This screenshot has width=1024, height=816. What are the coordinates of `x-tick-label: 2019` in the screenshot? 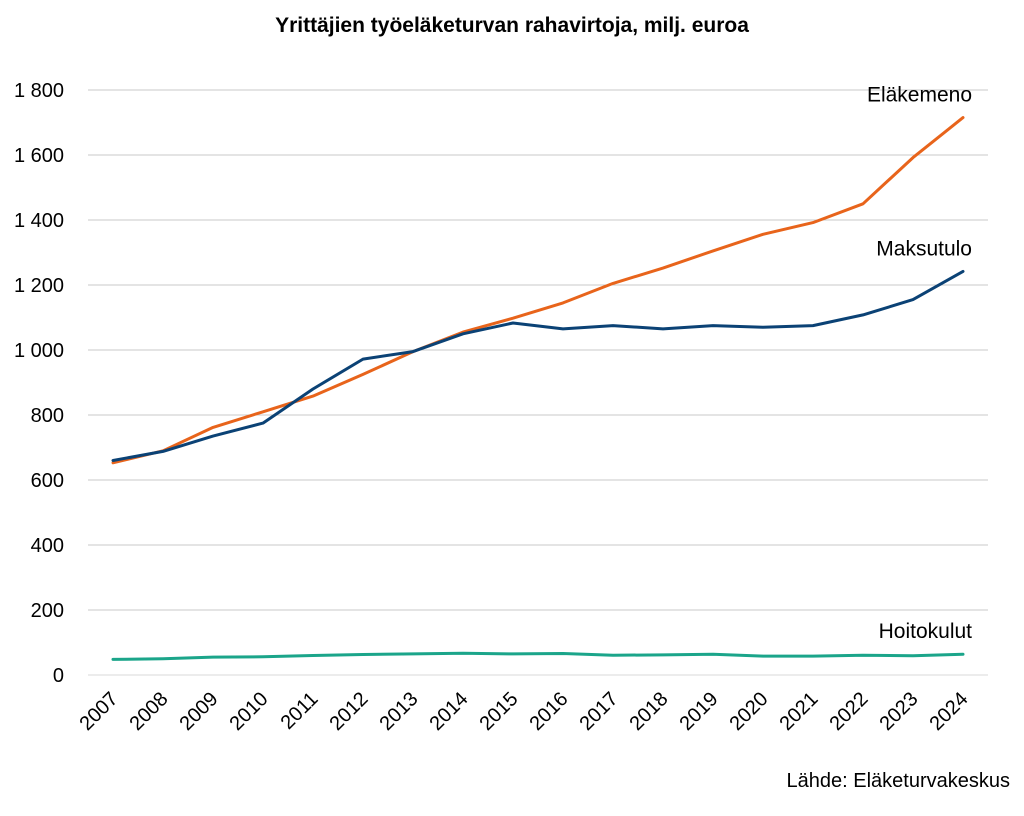 It's located at (699, 711).